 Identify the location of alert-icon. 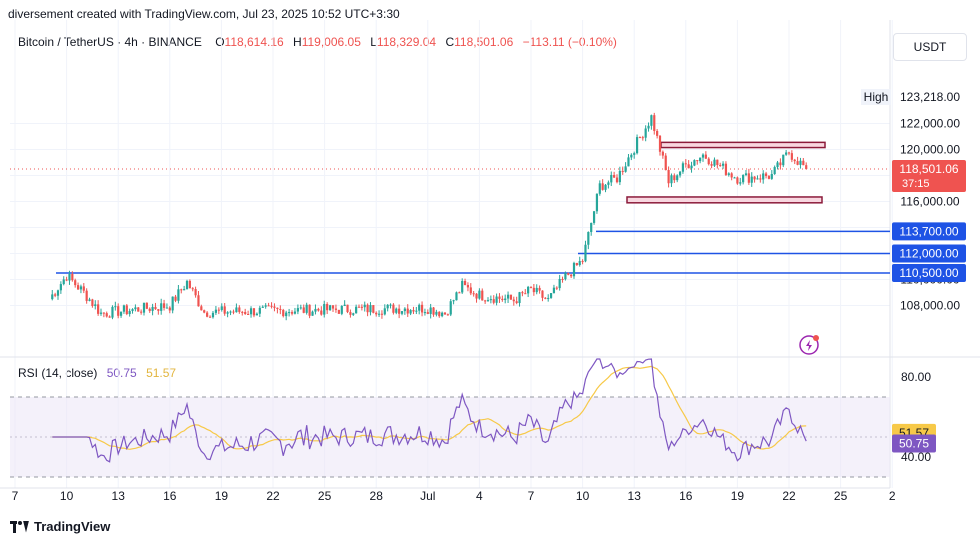
(809, 345).